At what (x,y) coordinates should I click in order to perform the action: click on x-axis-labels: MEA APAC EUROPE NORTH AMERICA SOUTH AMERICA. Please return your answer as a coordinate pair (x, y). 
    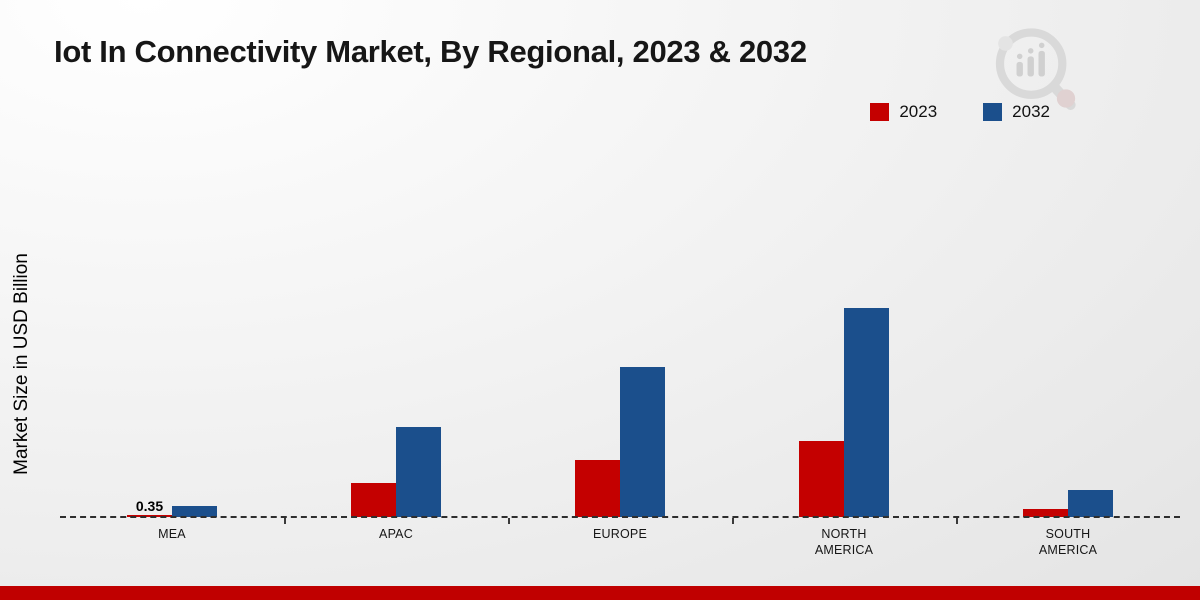
    Looking at the image, I should click on (620, 542).